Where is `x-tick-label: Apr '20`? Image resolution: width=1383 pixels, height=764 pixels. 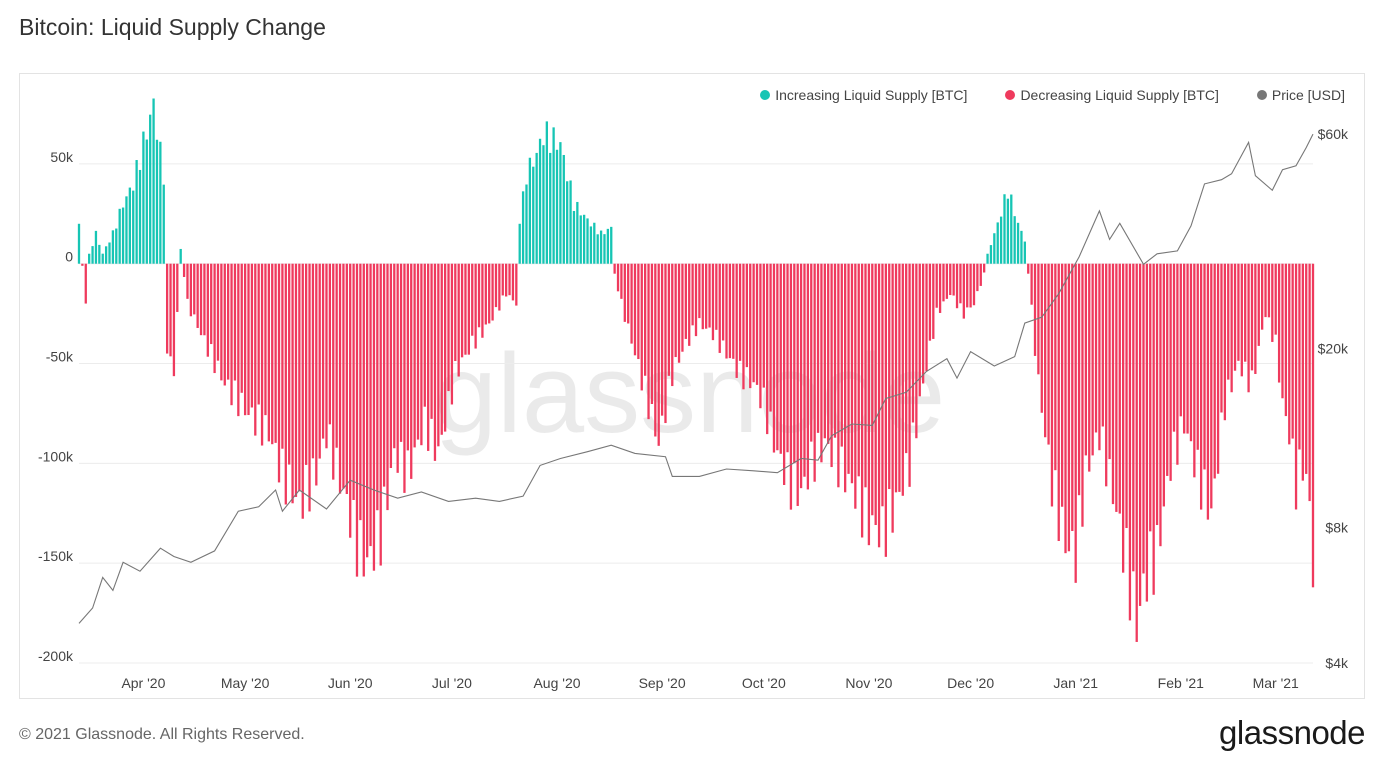
x-tick-label: Apr '20 is located at coordinates (143, 683).